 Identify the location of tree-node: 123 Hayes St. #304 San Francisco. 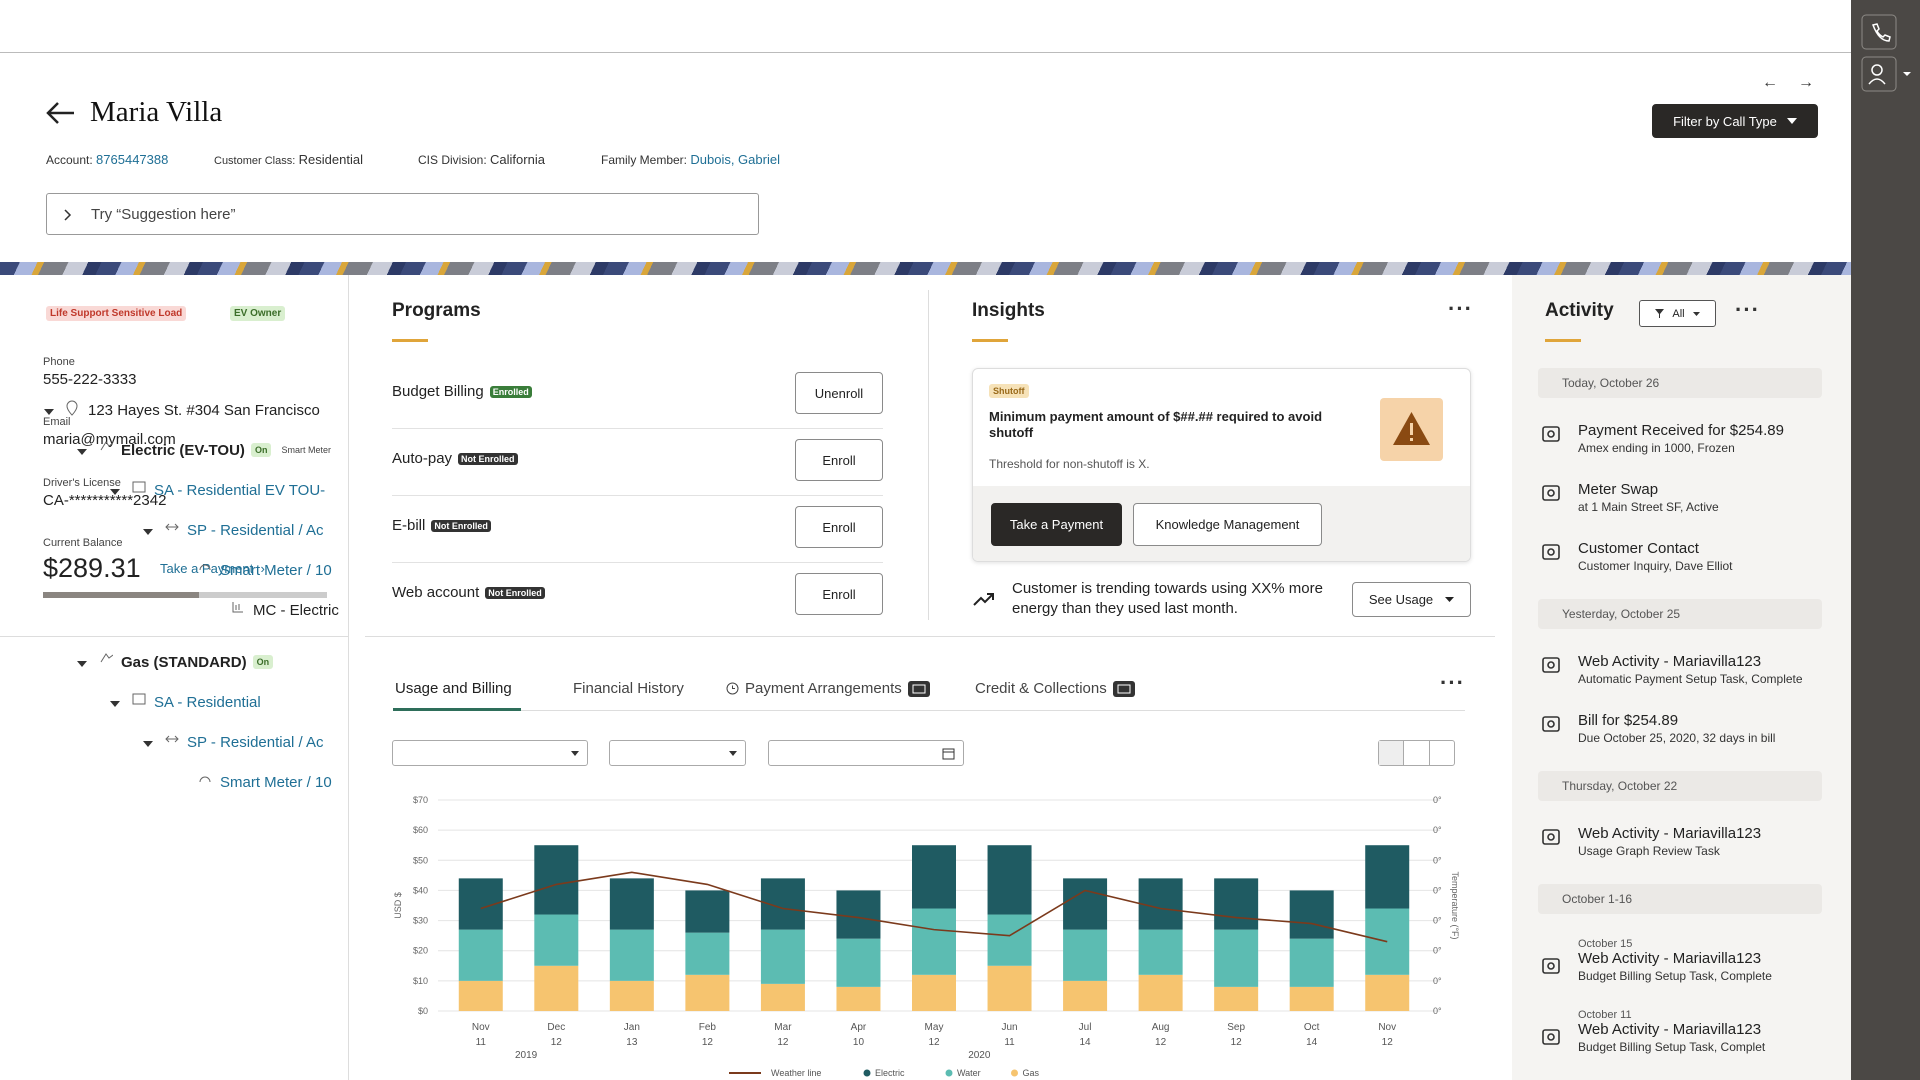
(182, 410).